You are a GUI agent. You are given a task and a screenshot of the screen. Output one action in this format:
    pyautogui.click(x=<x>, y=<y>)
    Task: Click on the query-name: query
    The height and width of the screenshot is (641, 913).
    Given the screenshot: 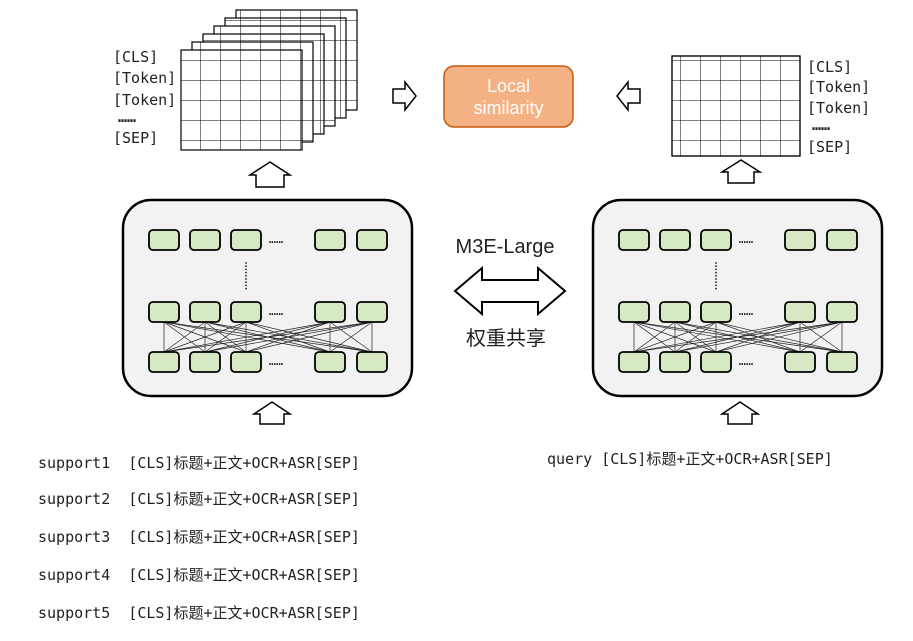 What is the action you would take?
    pyautogui.click(x=570, y=459)
    